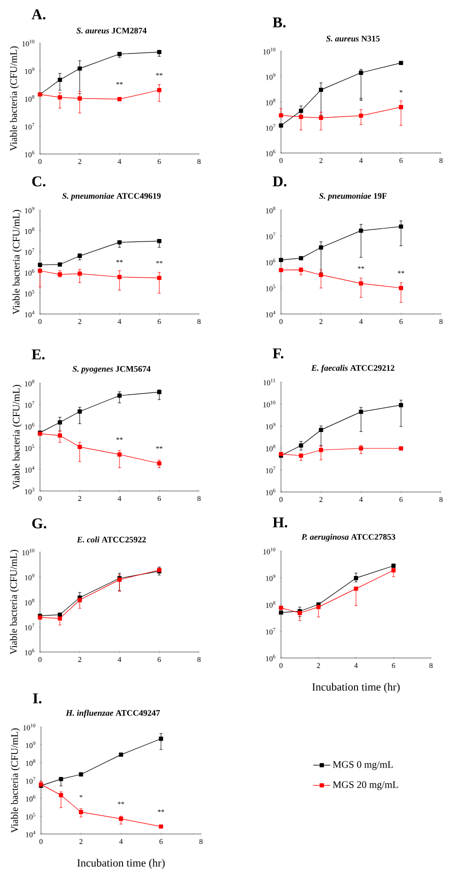  What do you see at coordinates (39, 523) in the screenshot?
I see `text: G.` at bounding box center [39, 523].